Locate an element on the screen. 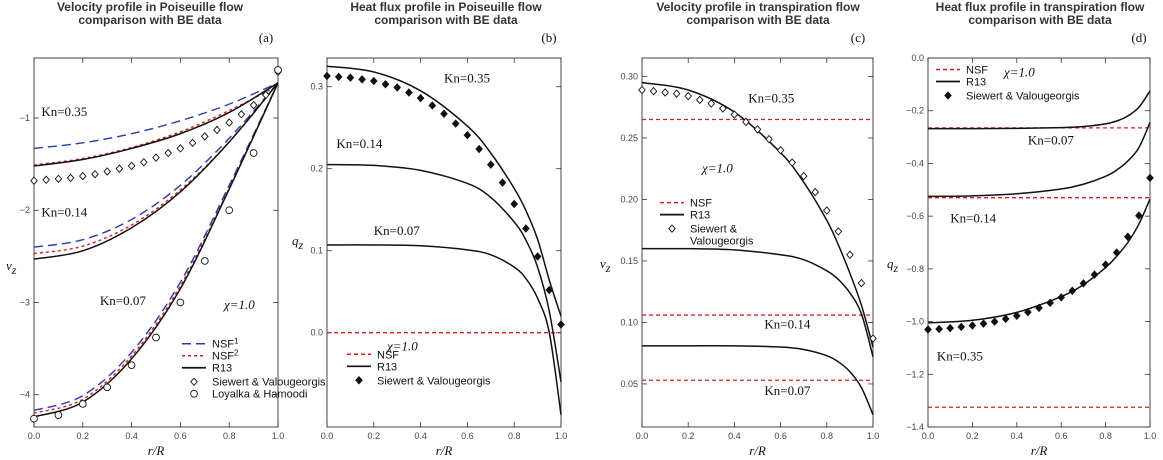 The image size is (1163, 460). x-tick-label: 0.4 is located at coordinates (420, 436).